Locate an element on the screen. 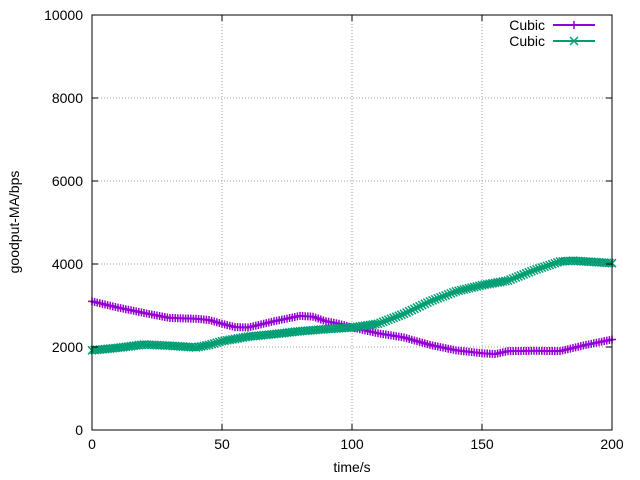 The width and height of the screenshot is (640, 480). x-tick-label: 50 is located at coordinates (222, 444).